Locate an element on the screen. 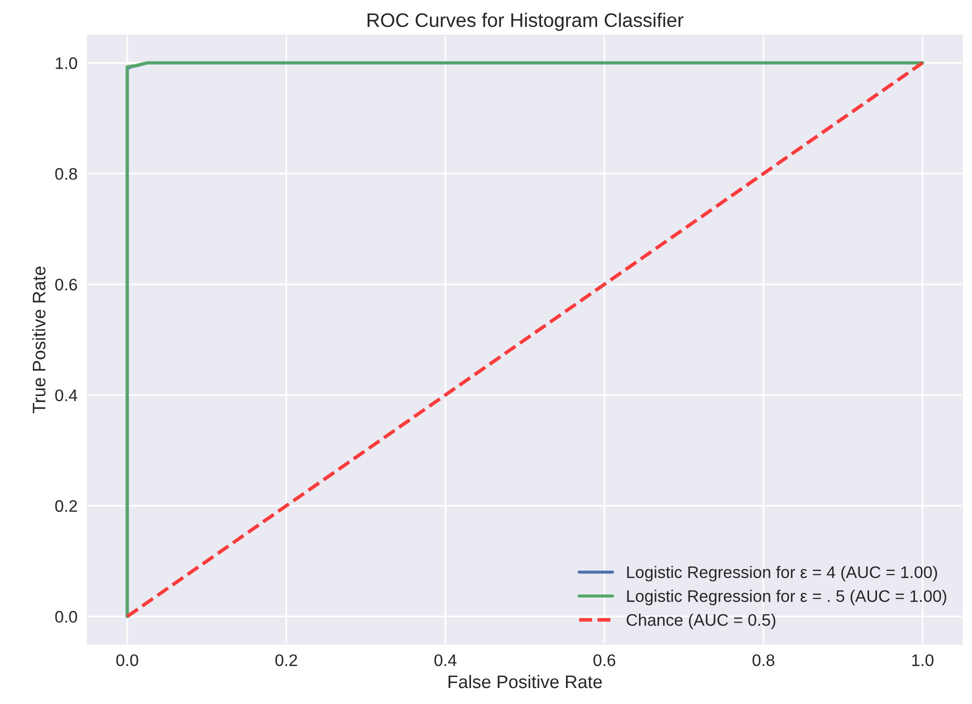 This screenshot has height=704, width=972. x-tick-label: 0.8 is located at coordinates (763, 660).